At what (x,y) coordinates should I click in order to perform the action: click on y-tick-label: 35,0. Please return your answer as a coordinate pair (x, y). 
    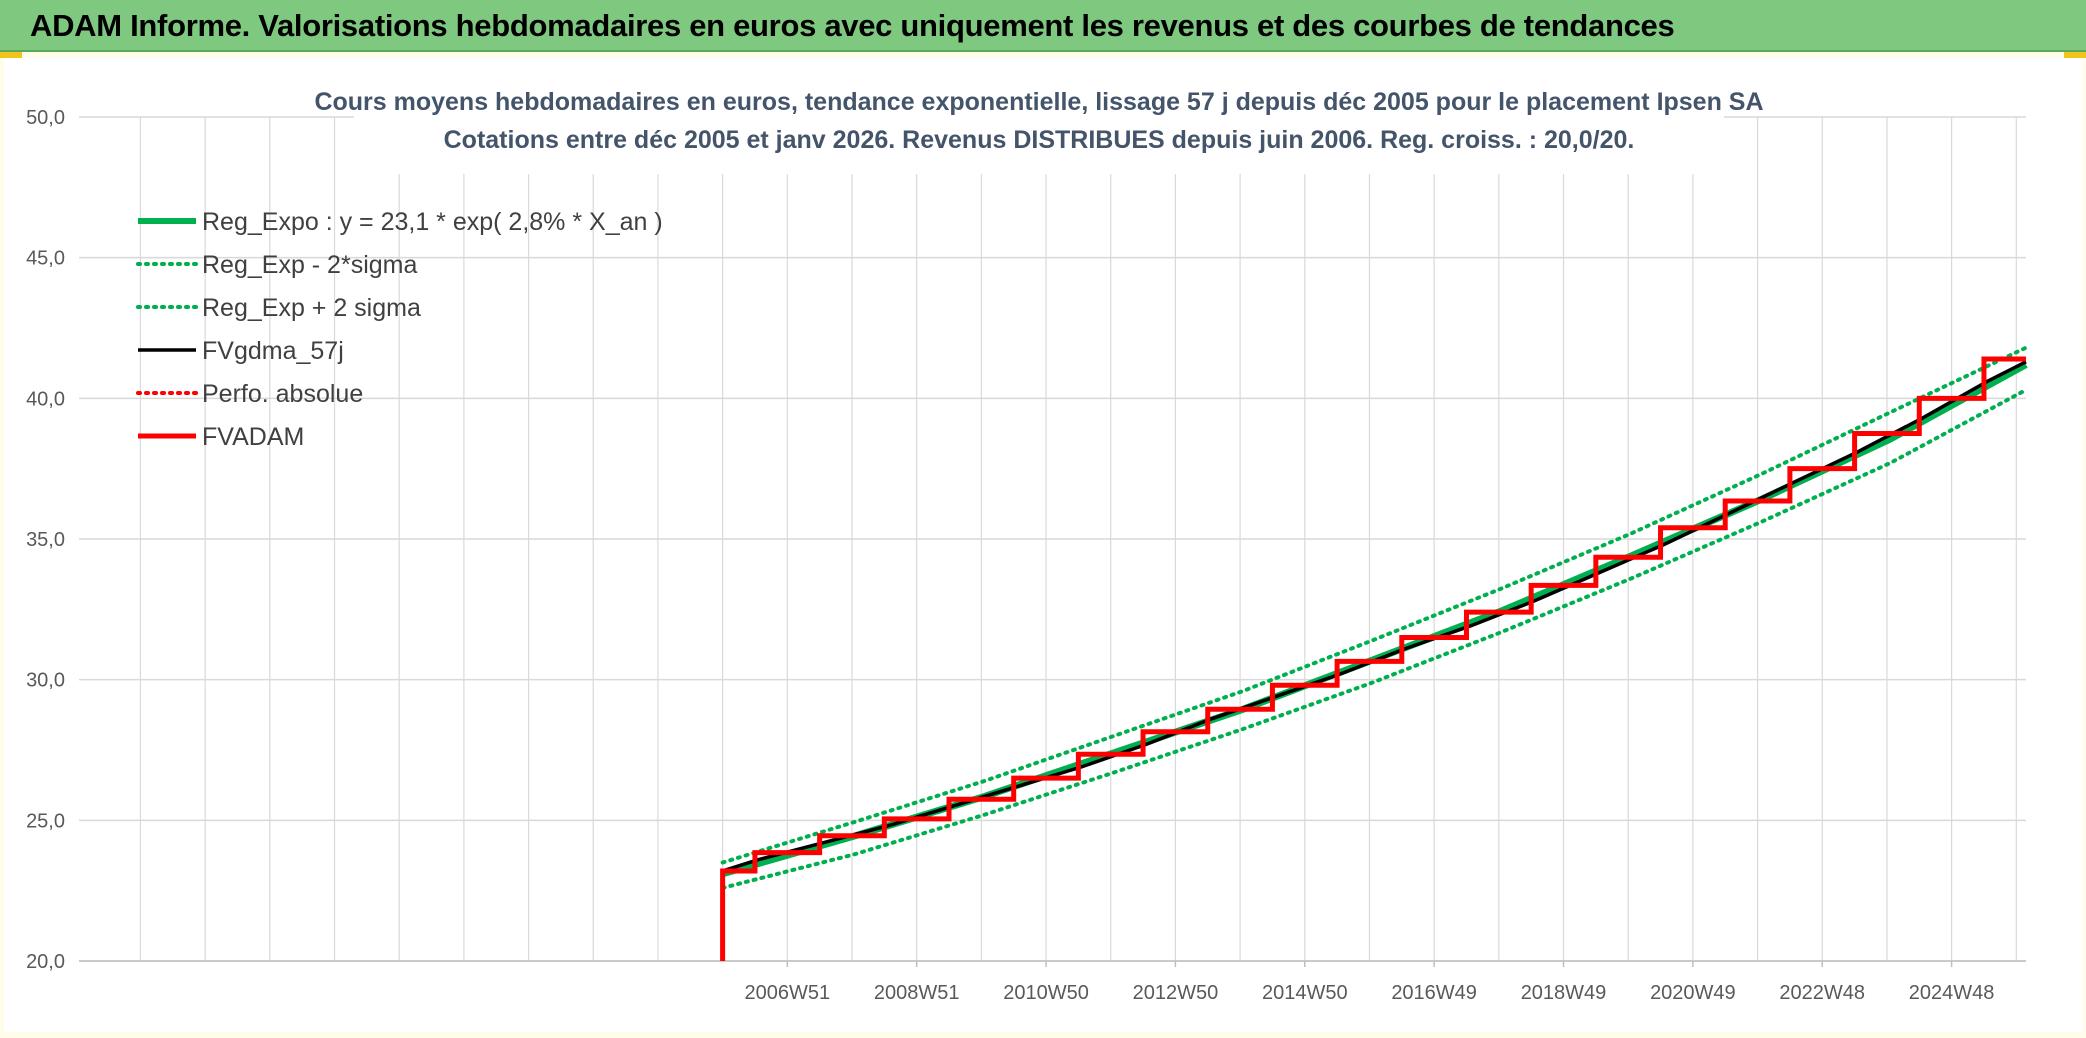
    Looking at the image, I should click on (45, 540).